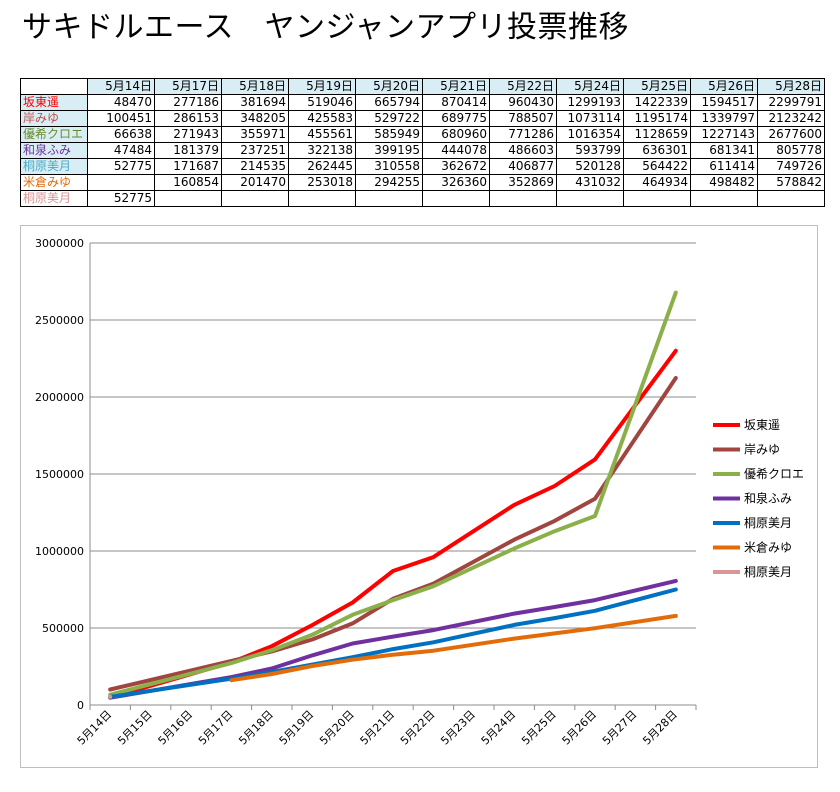 Image resolution: width=840 pixels, height=792 pixels. What do you see at coordinates (724, 134) in the screenshot?
I see `table-cell: 1227143` at bounding box center [724, 134].